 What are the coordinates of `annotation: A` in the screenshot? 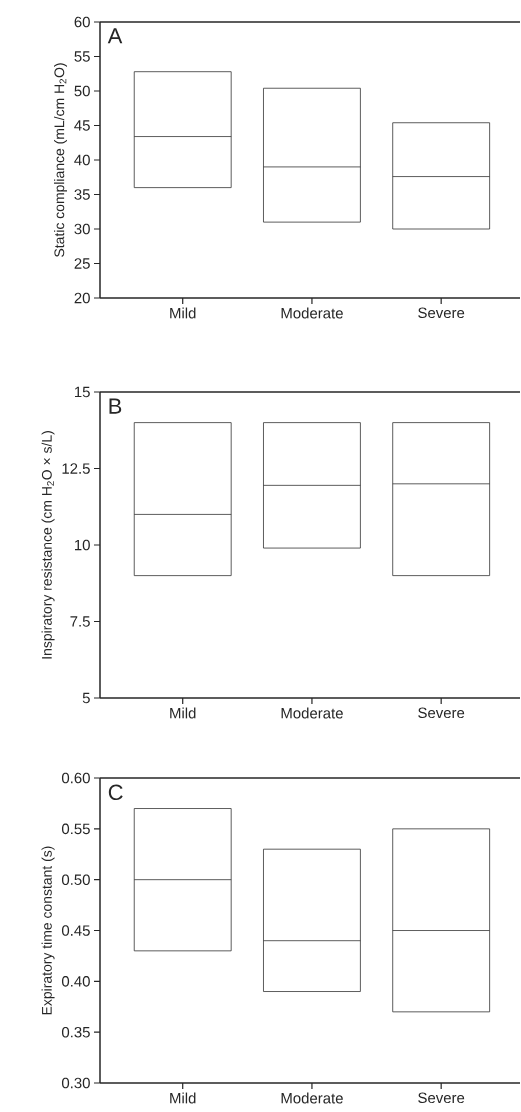 It's located at (115, 36).